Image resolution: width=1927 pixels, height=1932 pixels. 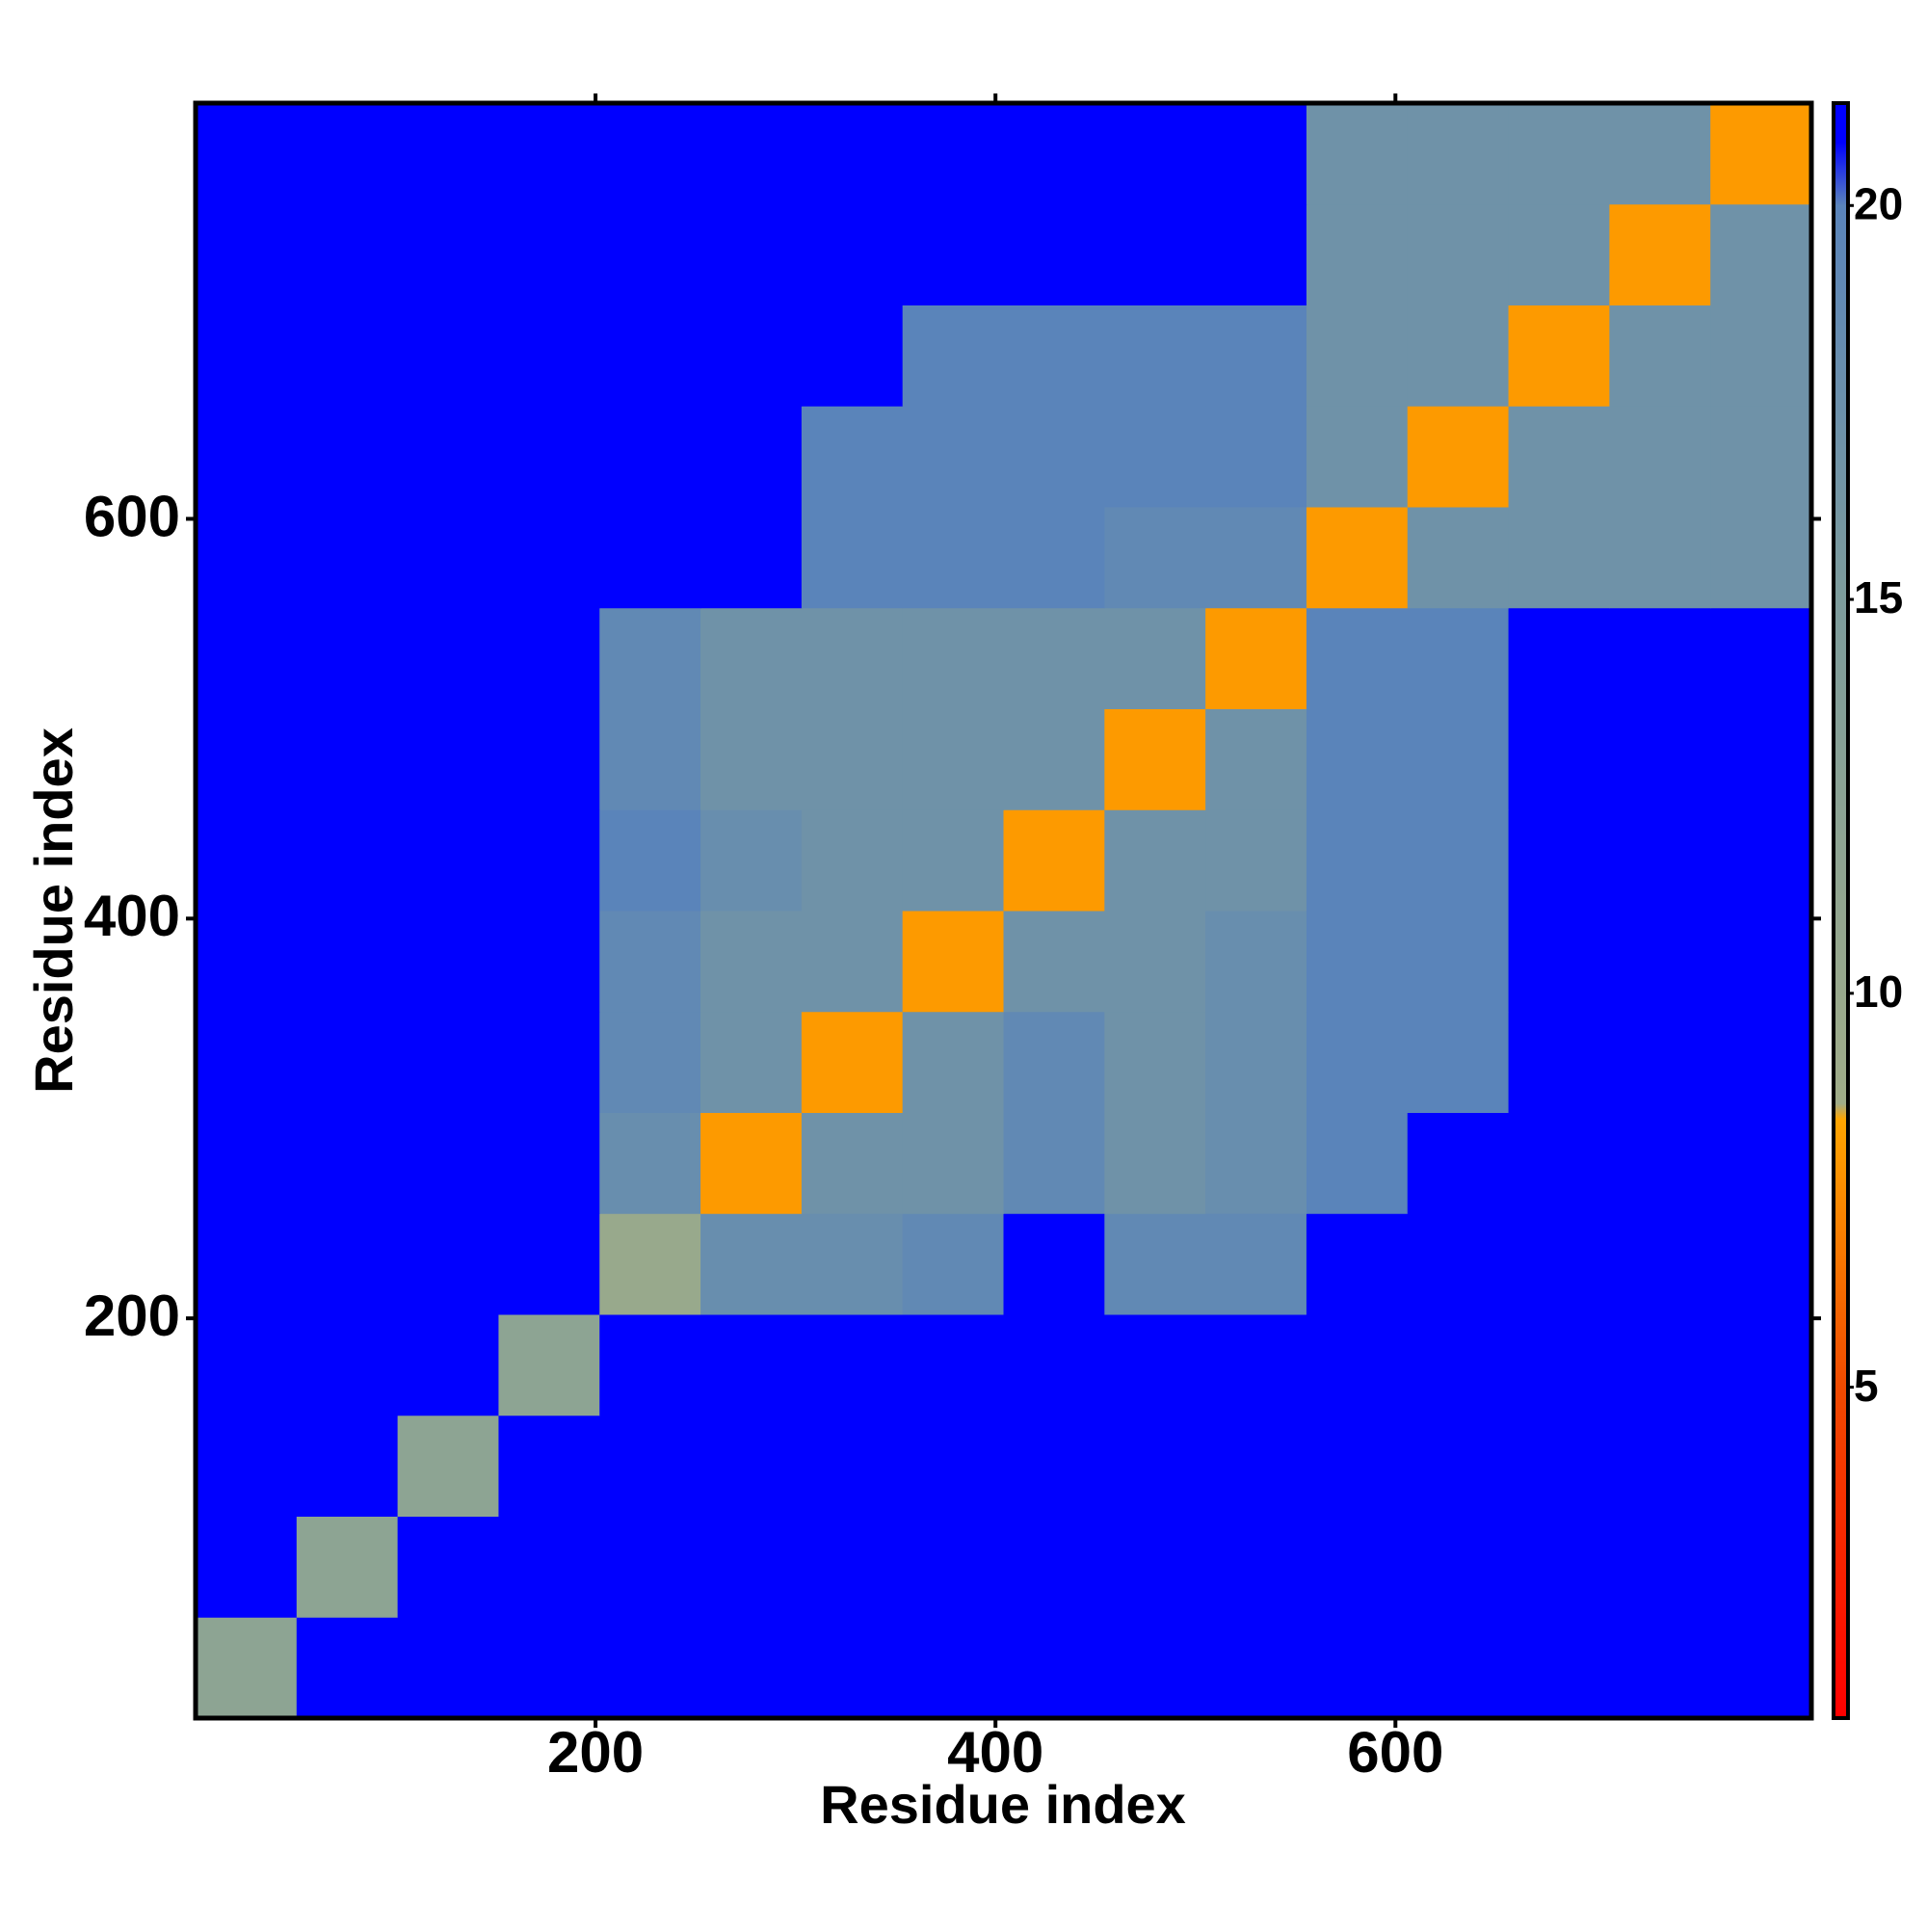 I want to click on y-tick-label: 600, so click(x=132, y=516).